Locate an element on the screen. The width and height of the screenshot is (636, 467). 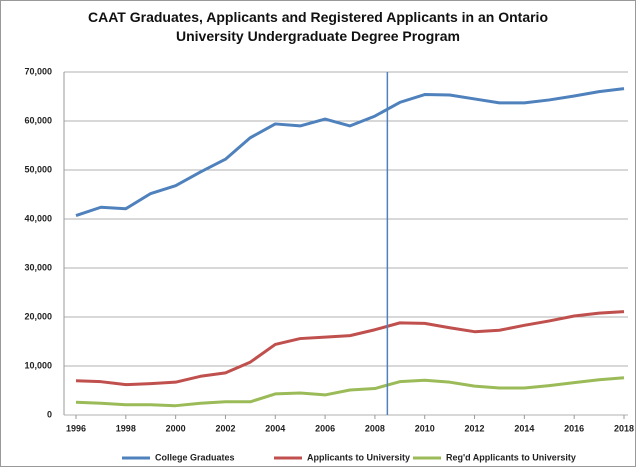
y-tick-label: 50,000 is located at coordinates (38, 169).